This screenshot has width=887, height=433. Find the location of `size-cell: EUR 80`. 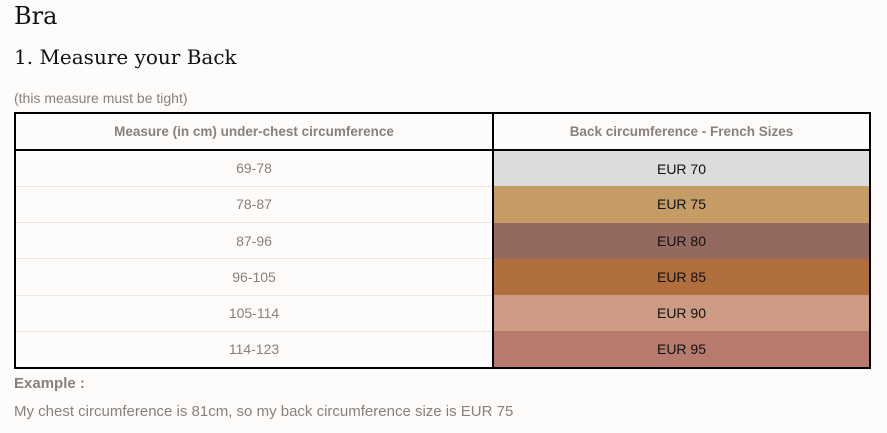

size-cell: EUR 80 is located at coordinates (681, 240).